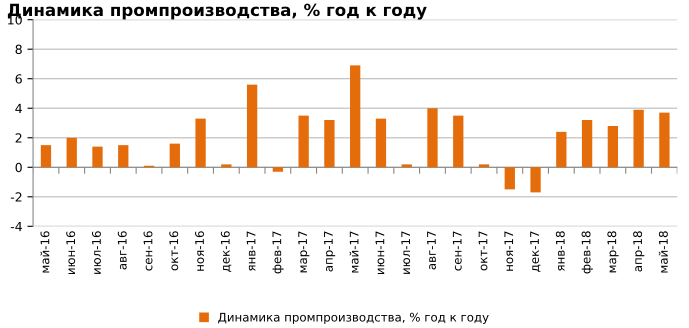 Image resolution: width=689 pixels, height=328 pixels. Describe the element at coordinates (16, 197) in the screenshot. I see `y-tick-label: -2` at that location.